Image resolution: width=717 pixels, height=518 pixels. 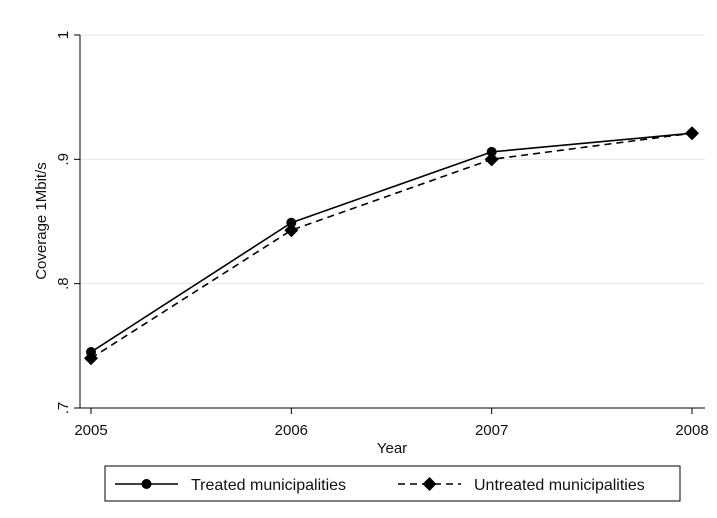 What do you see at coordinates (391, 423) in the screenshot?
I see `x-ticks: 2005 2006 2007 2008` at bounding box center [391, 423].